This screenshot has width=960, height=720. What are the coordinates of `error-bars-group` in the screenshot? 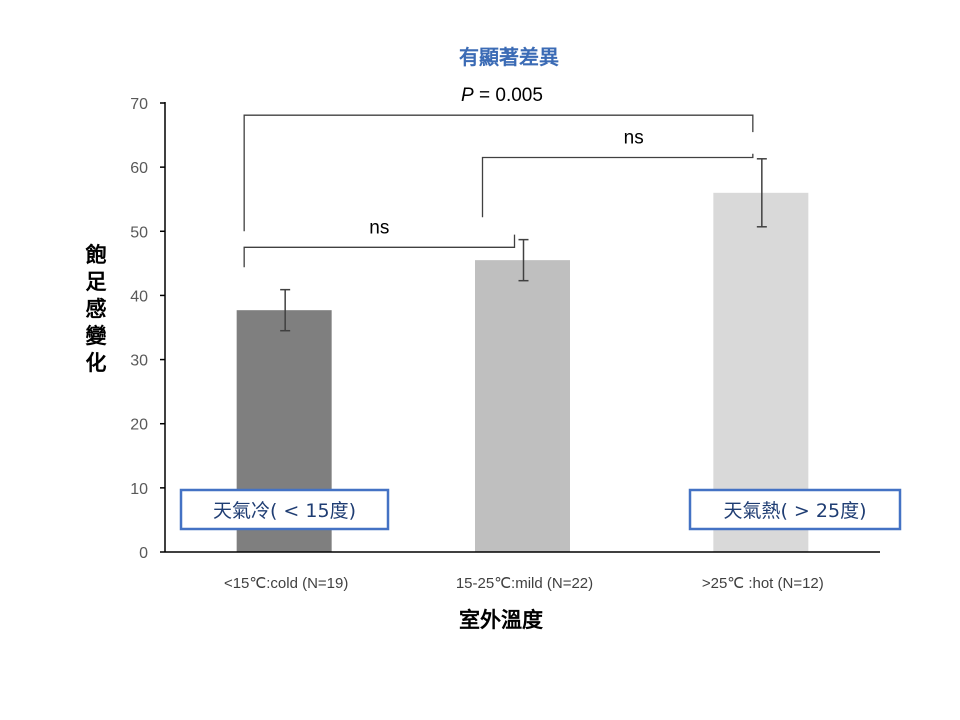 It's located at (523, 245).